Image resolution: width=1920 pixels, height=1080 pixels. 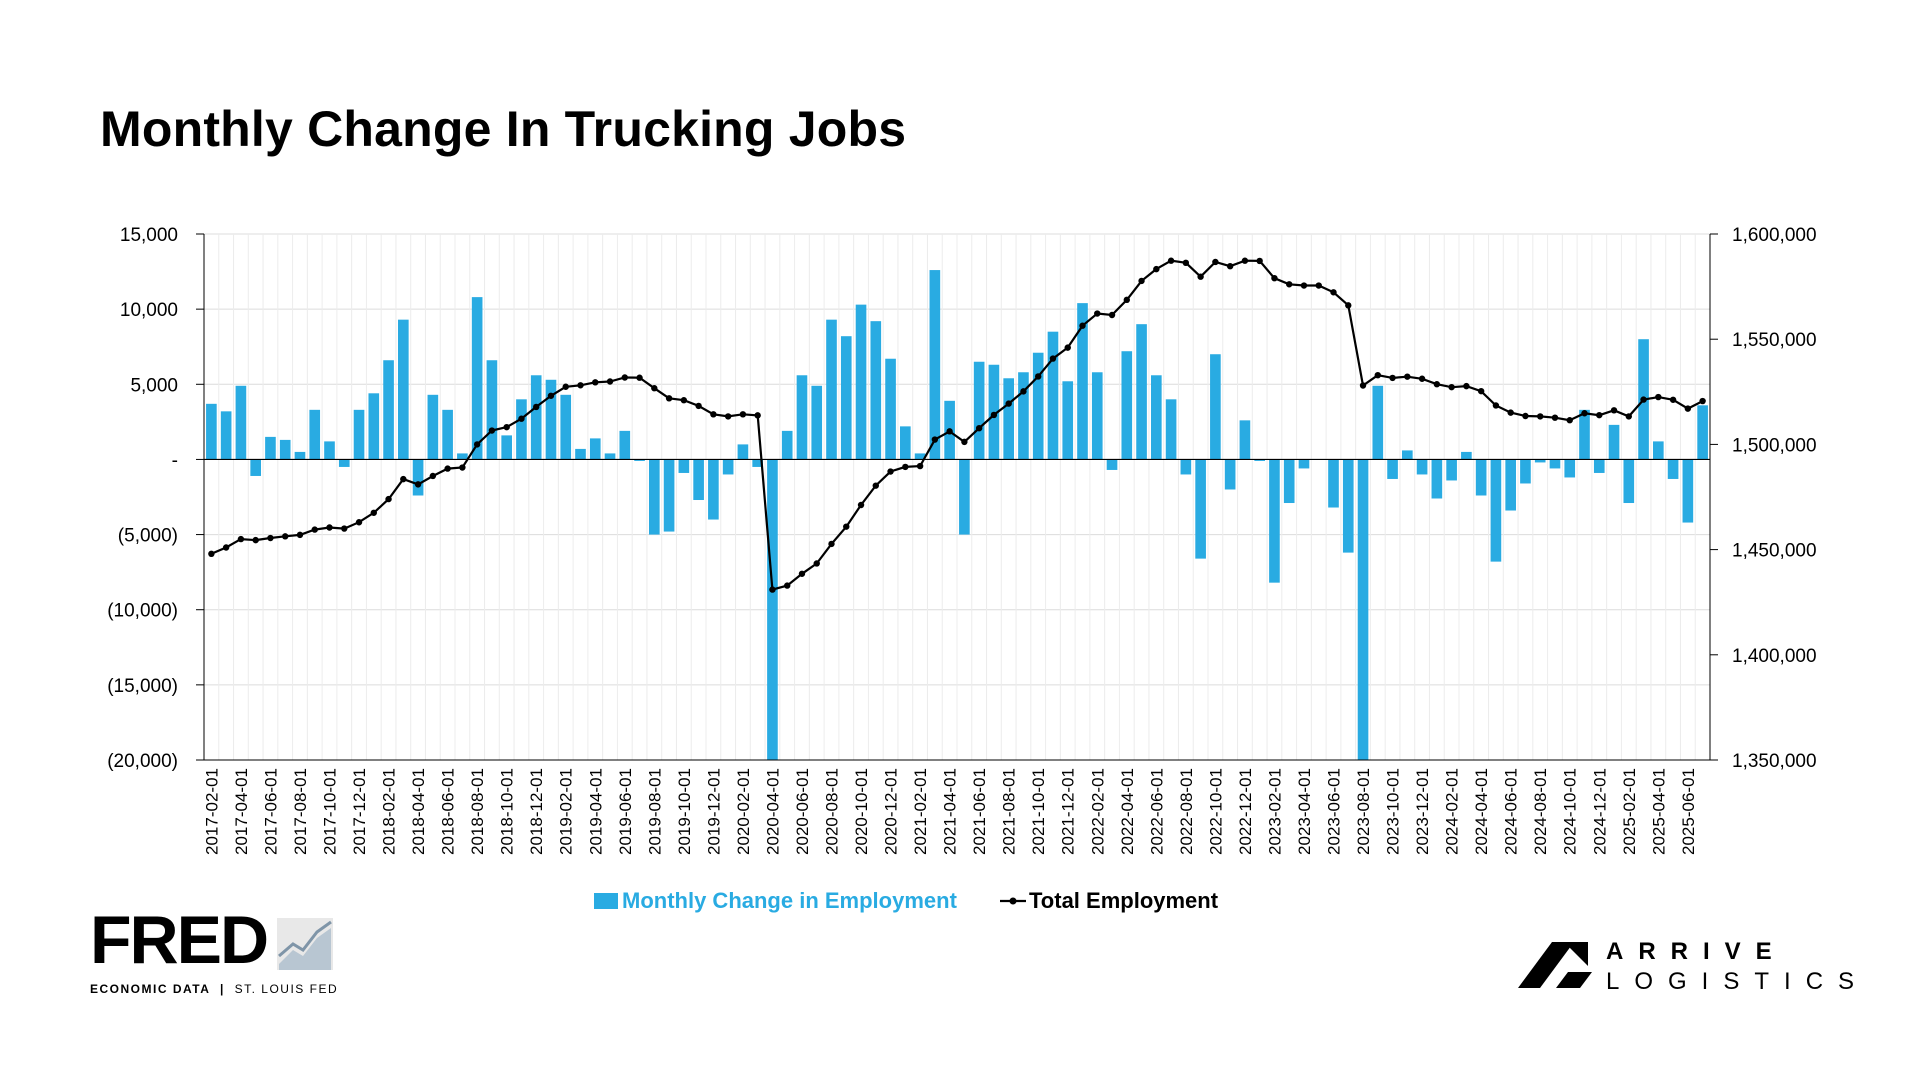 What do you see at coordinates (1540, 811) in the screenshot?
I see `x-tick-label: 2024-08-01` at bounding box center [1540, 811].